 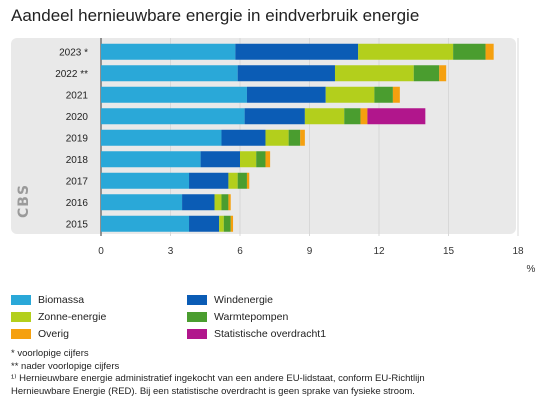 What do you see at coordinates (50, 353) in the screenshot?
I see `footnote-provisional: * voorlopige cijfers` at bounding box center [50, 353].